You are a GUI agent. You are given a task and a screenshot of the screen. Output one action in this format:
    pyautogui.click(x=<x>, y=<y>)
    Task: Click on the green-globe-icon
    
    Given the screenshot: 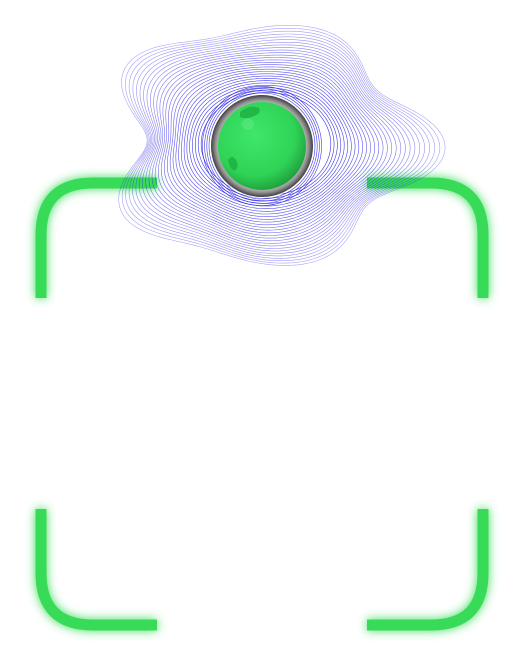 What is the action you would take?
    pyautogui.click(x=262, y=146)
    